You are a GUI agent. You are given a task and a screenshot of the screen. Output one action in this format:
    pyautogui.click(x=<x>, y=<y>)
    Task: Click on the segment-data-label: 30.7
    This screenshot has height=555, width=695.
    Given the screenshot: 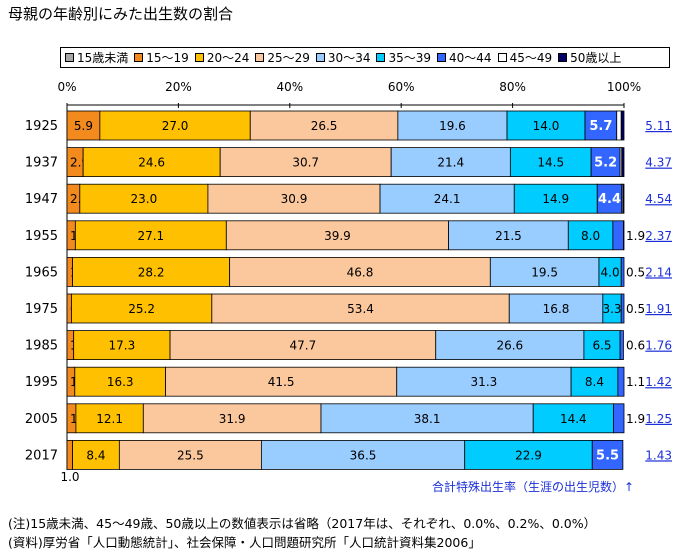 What is the action you would take?
    pyautogui.click(x=305, y=163)
    